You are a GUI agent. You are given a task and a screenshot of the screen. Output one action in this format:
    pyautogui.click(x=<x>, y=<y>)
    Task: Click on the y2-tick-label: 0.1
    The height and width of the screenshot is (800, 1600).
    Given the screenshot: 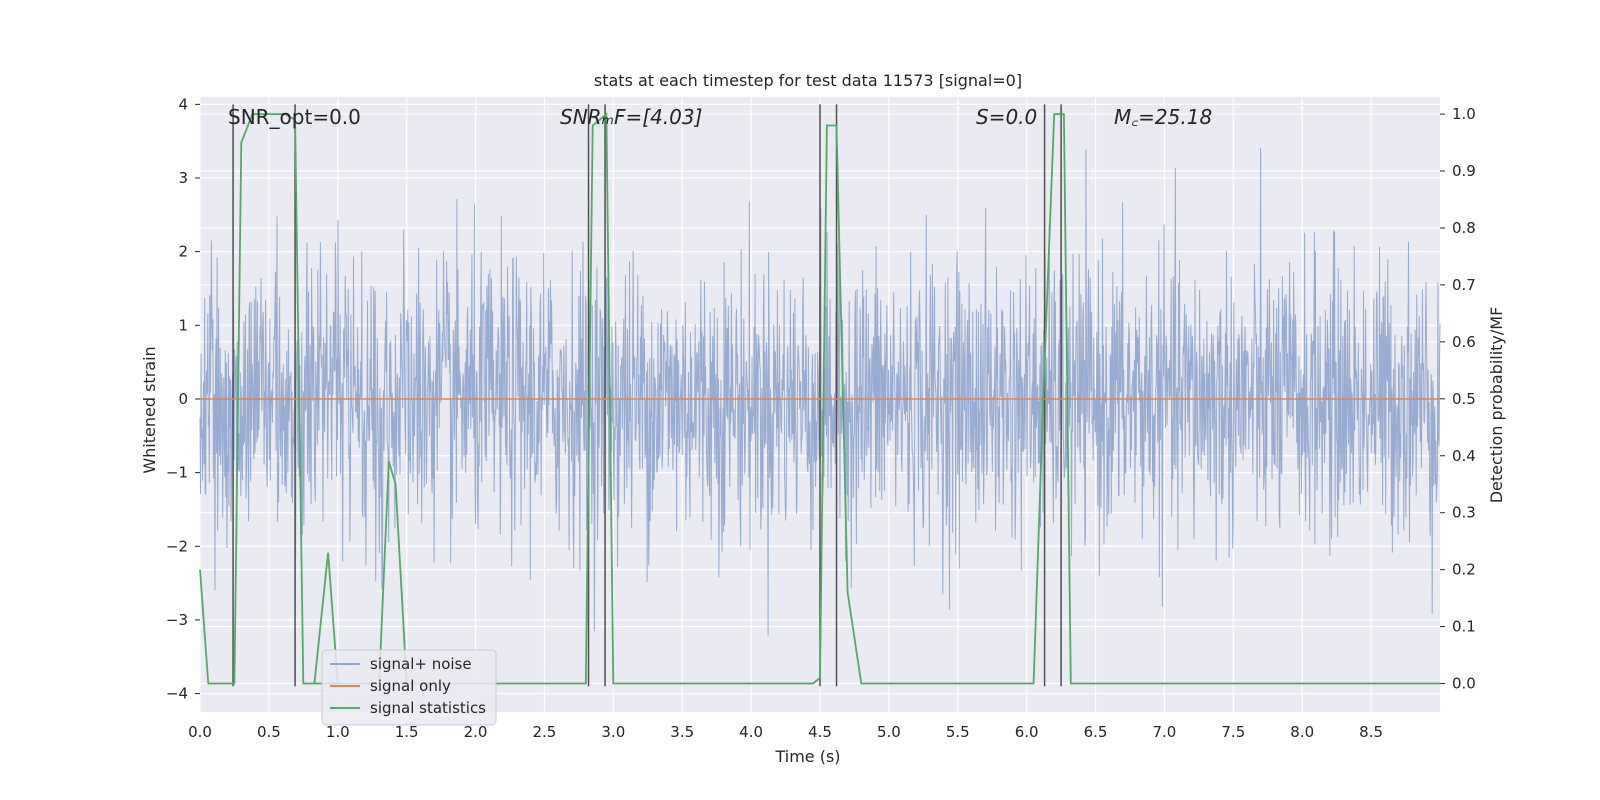 What is the action you would take?
    pyautogui.click(x=1464, y=627)
    